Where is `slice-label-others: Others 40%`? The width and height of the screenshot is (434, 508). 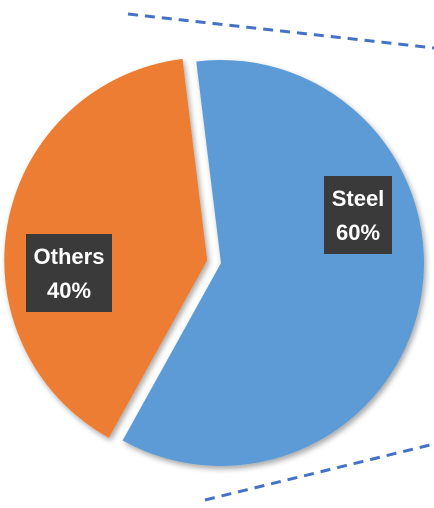
slice-label-others: Others 40% is located at coordinates (69, 273).